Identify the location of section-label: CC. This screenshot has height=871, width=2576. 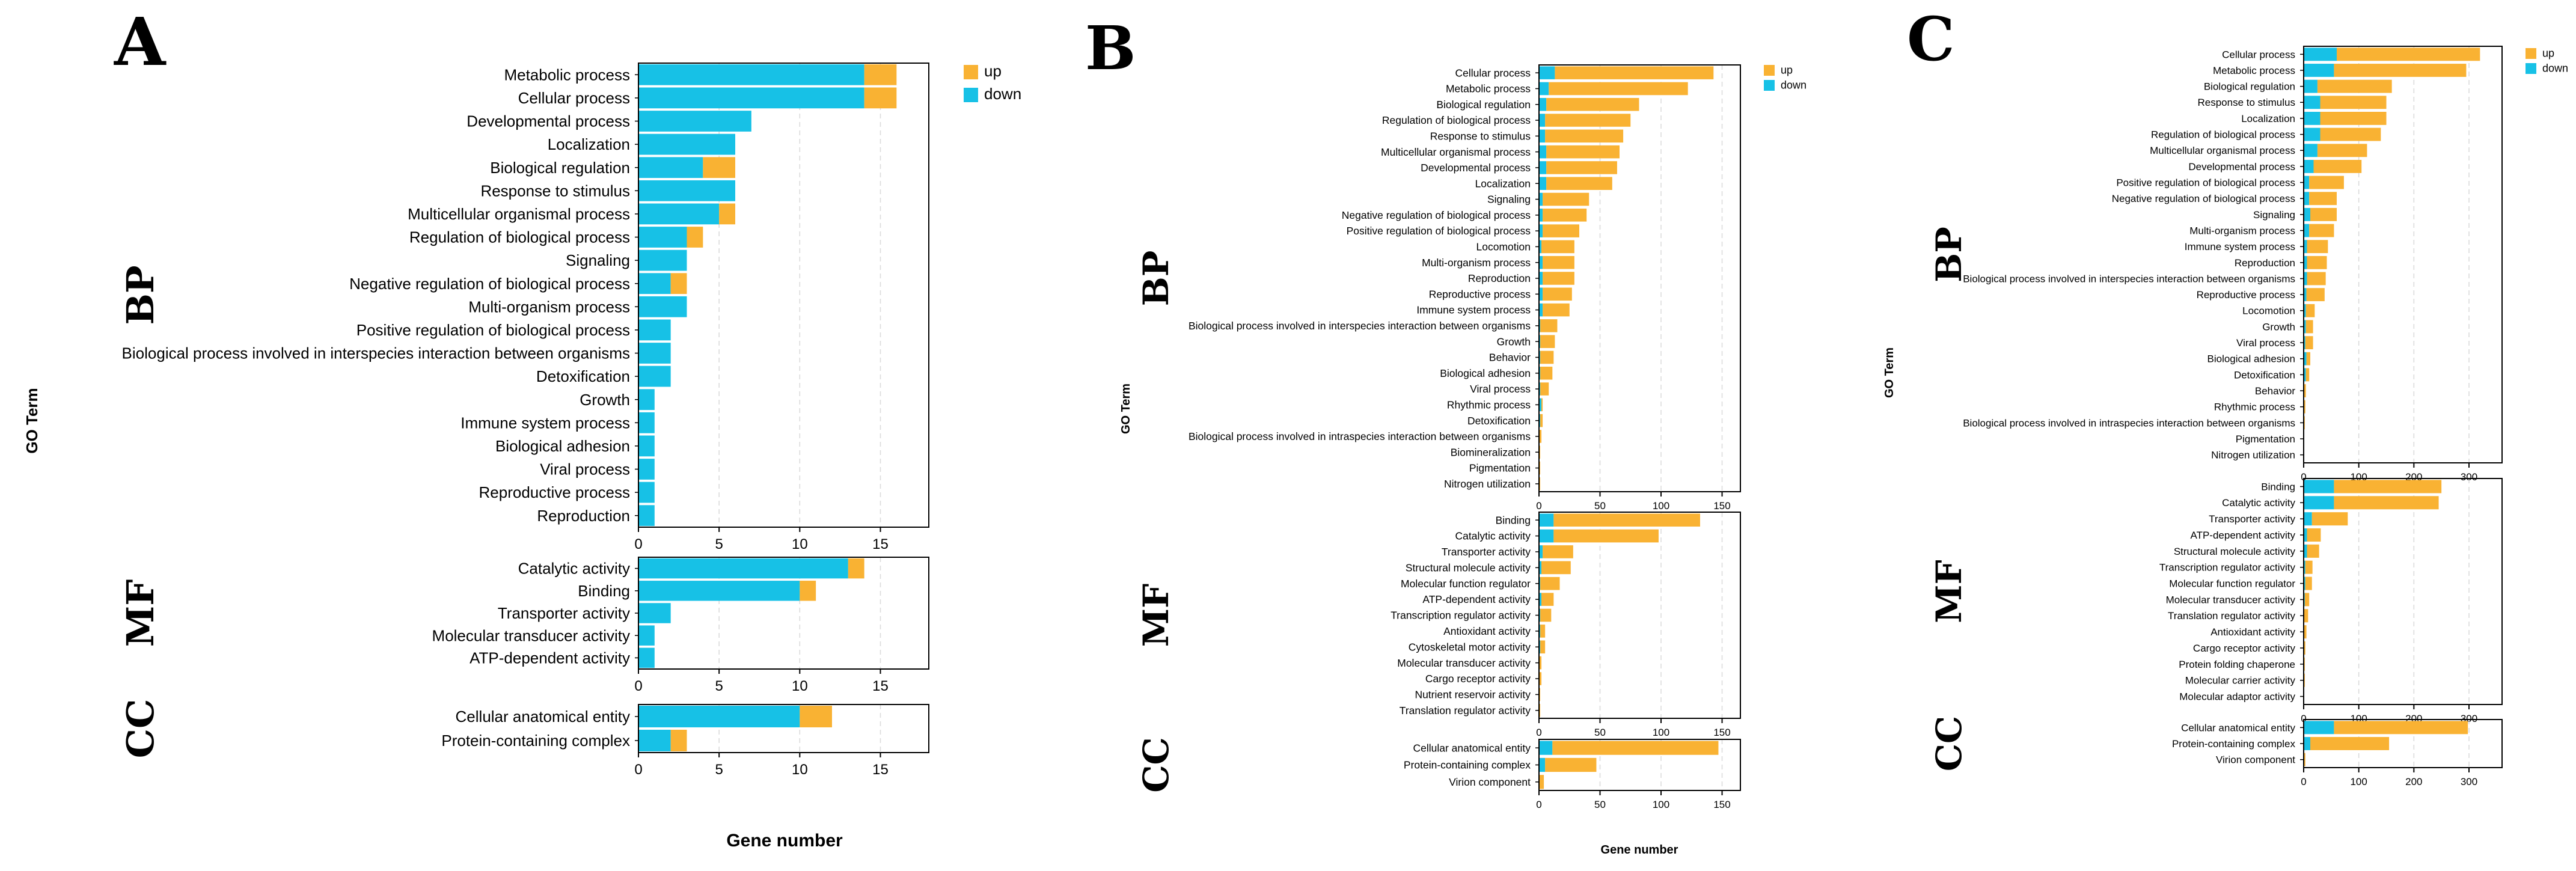
(1156, 765).